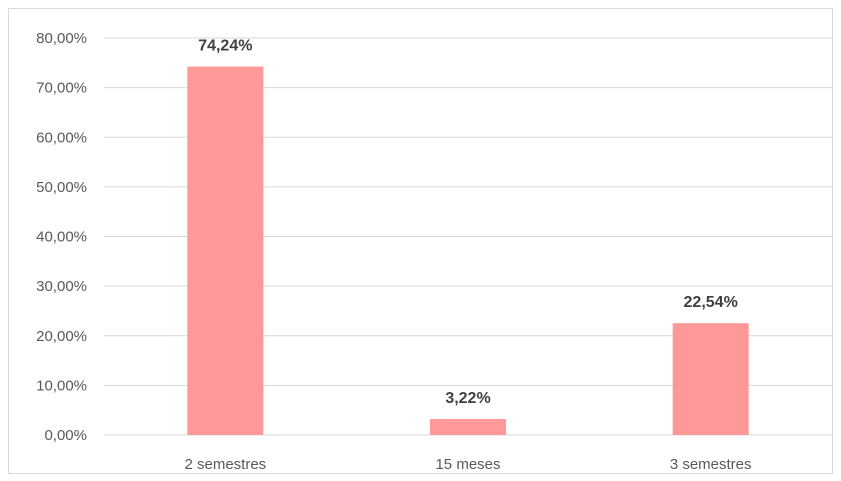 This screenshot has height=481, width=841. I want to click on y-tick-label: 20,00%, so click(61, 336).